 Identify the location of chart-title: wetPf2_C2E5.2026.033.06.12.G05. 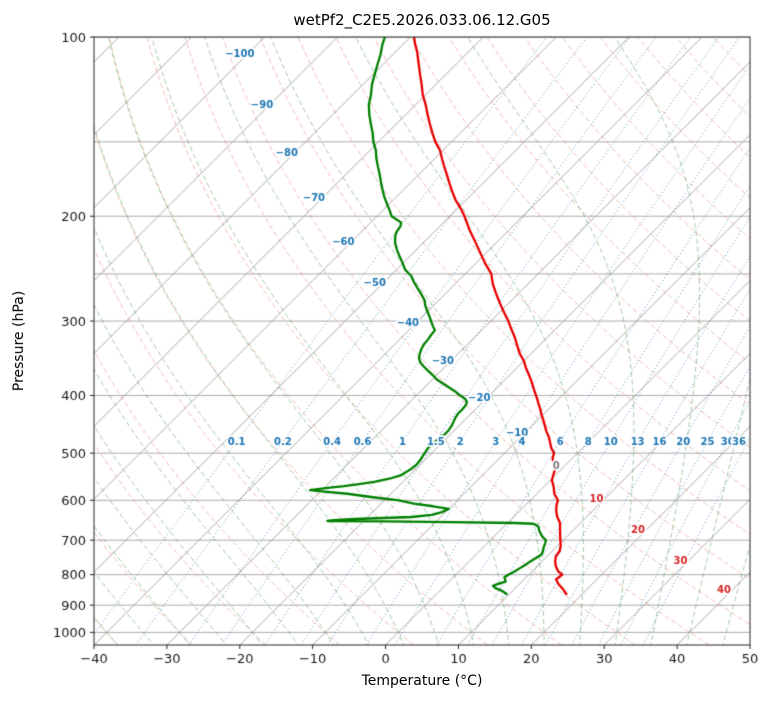
(422, 20).